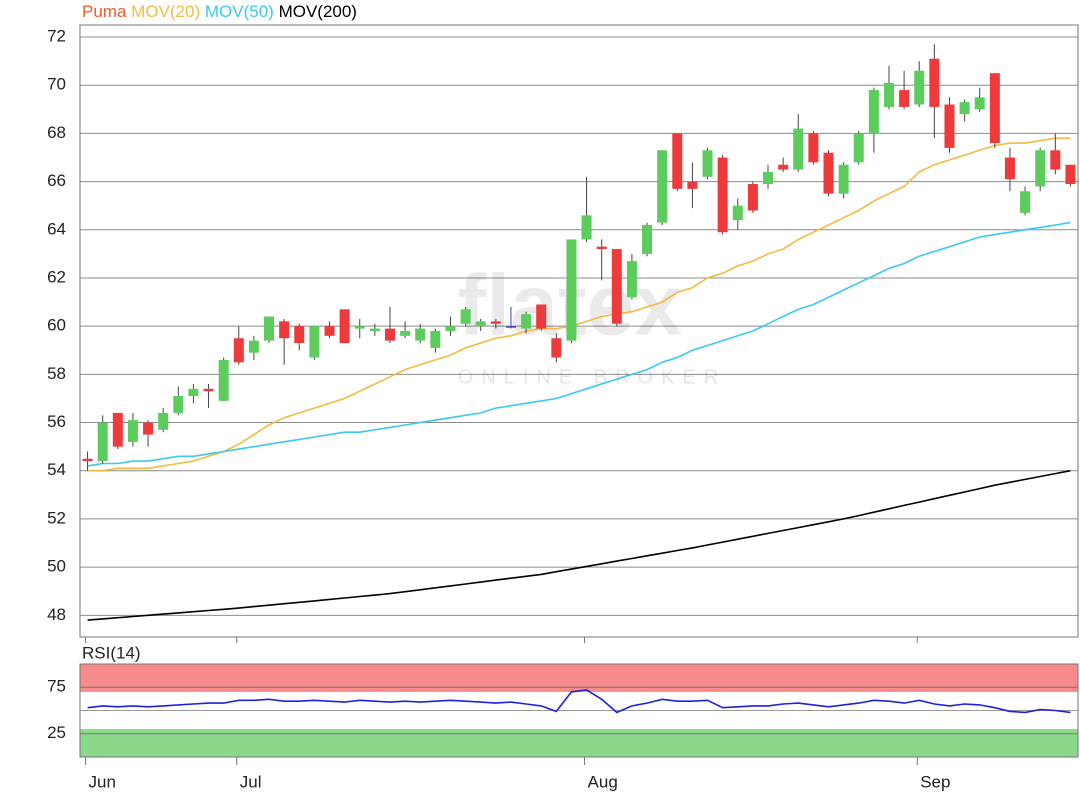 Image resolution: width=1080 pixels, height=800 pixels. What do you see at coordinates (56, 614) in the screenshot?
I see `y-tick-label: 48` at bounding box center [56, 614].